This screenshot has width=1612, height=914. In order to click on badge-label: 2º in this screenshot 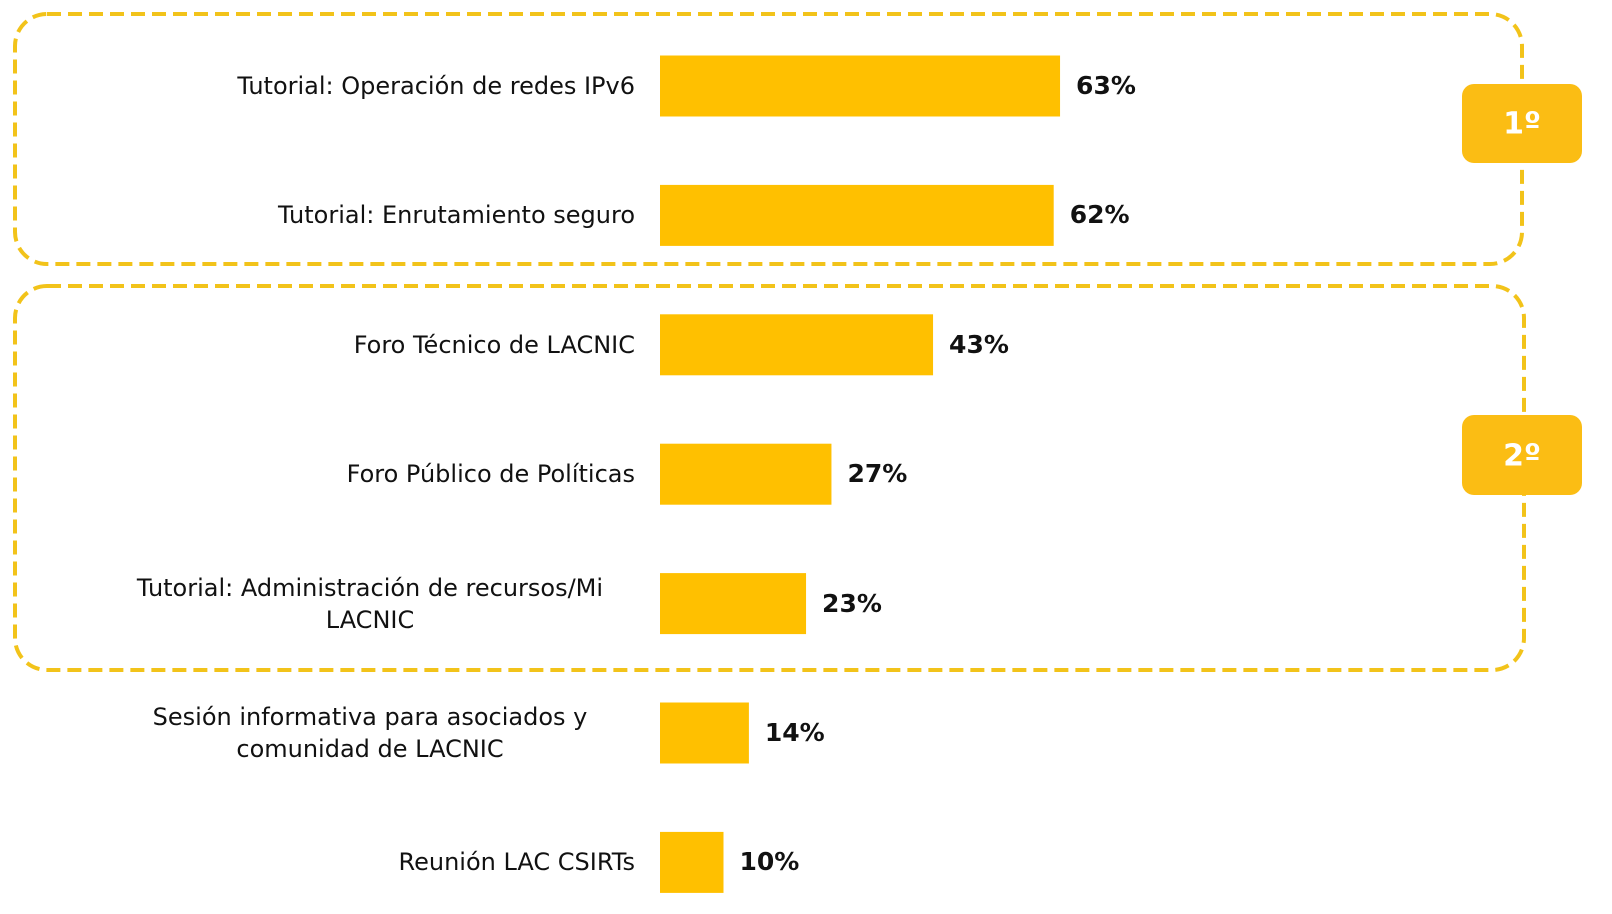, I will do `click(1522, 456)`.